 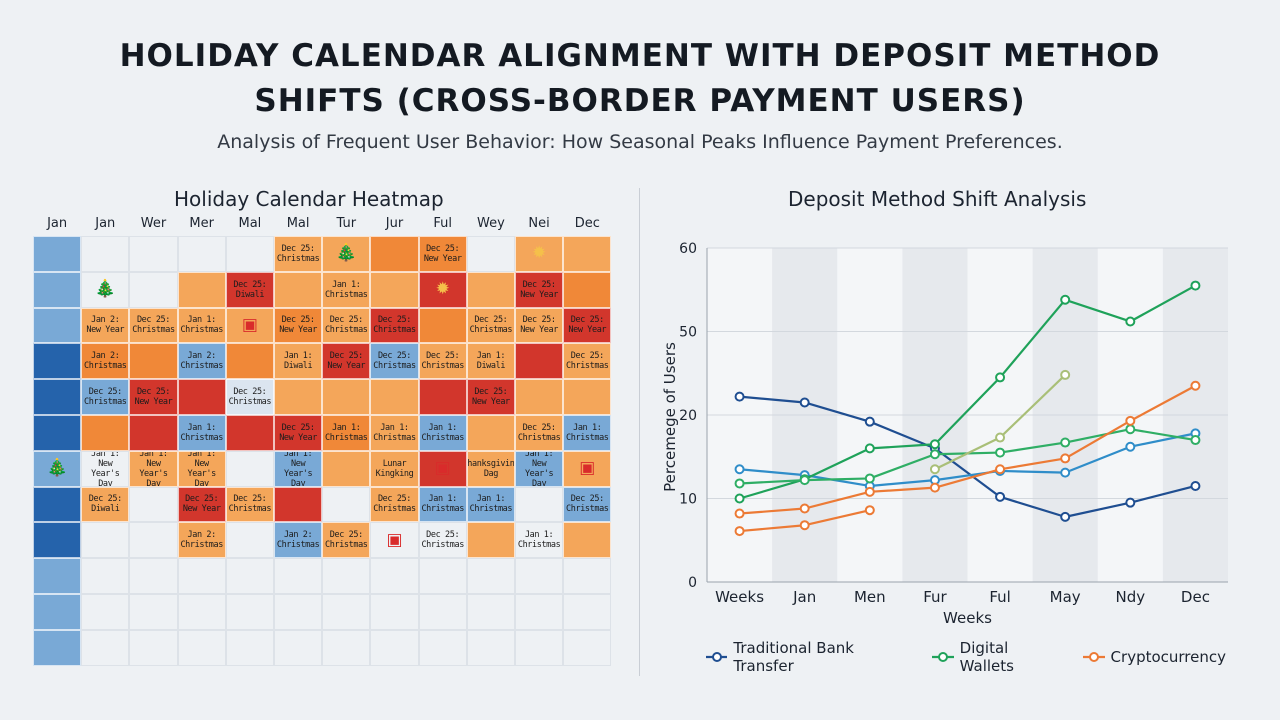 What do you see at coordinates (793, 657) in the screenshot?
I see `legend-label: Traditional Bank Transfer` at bounding box center [793, 657].